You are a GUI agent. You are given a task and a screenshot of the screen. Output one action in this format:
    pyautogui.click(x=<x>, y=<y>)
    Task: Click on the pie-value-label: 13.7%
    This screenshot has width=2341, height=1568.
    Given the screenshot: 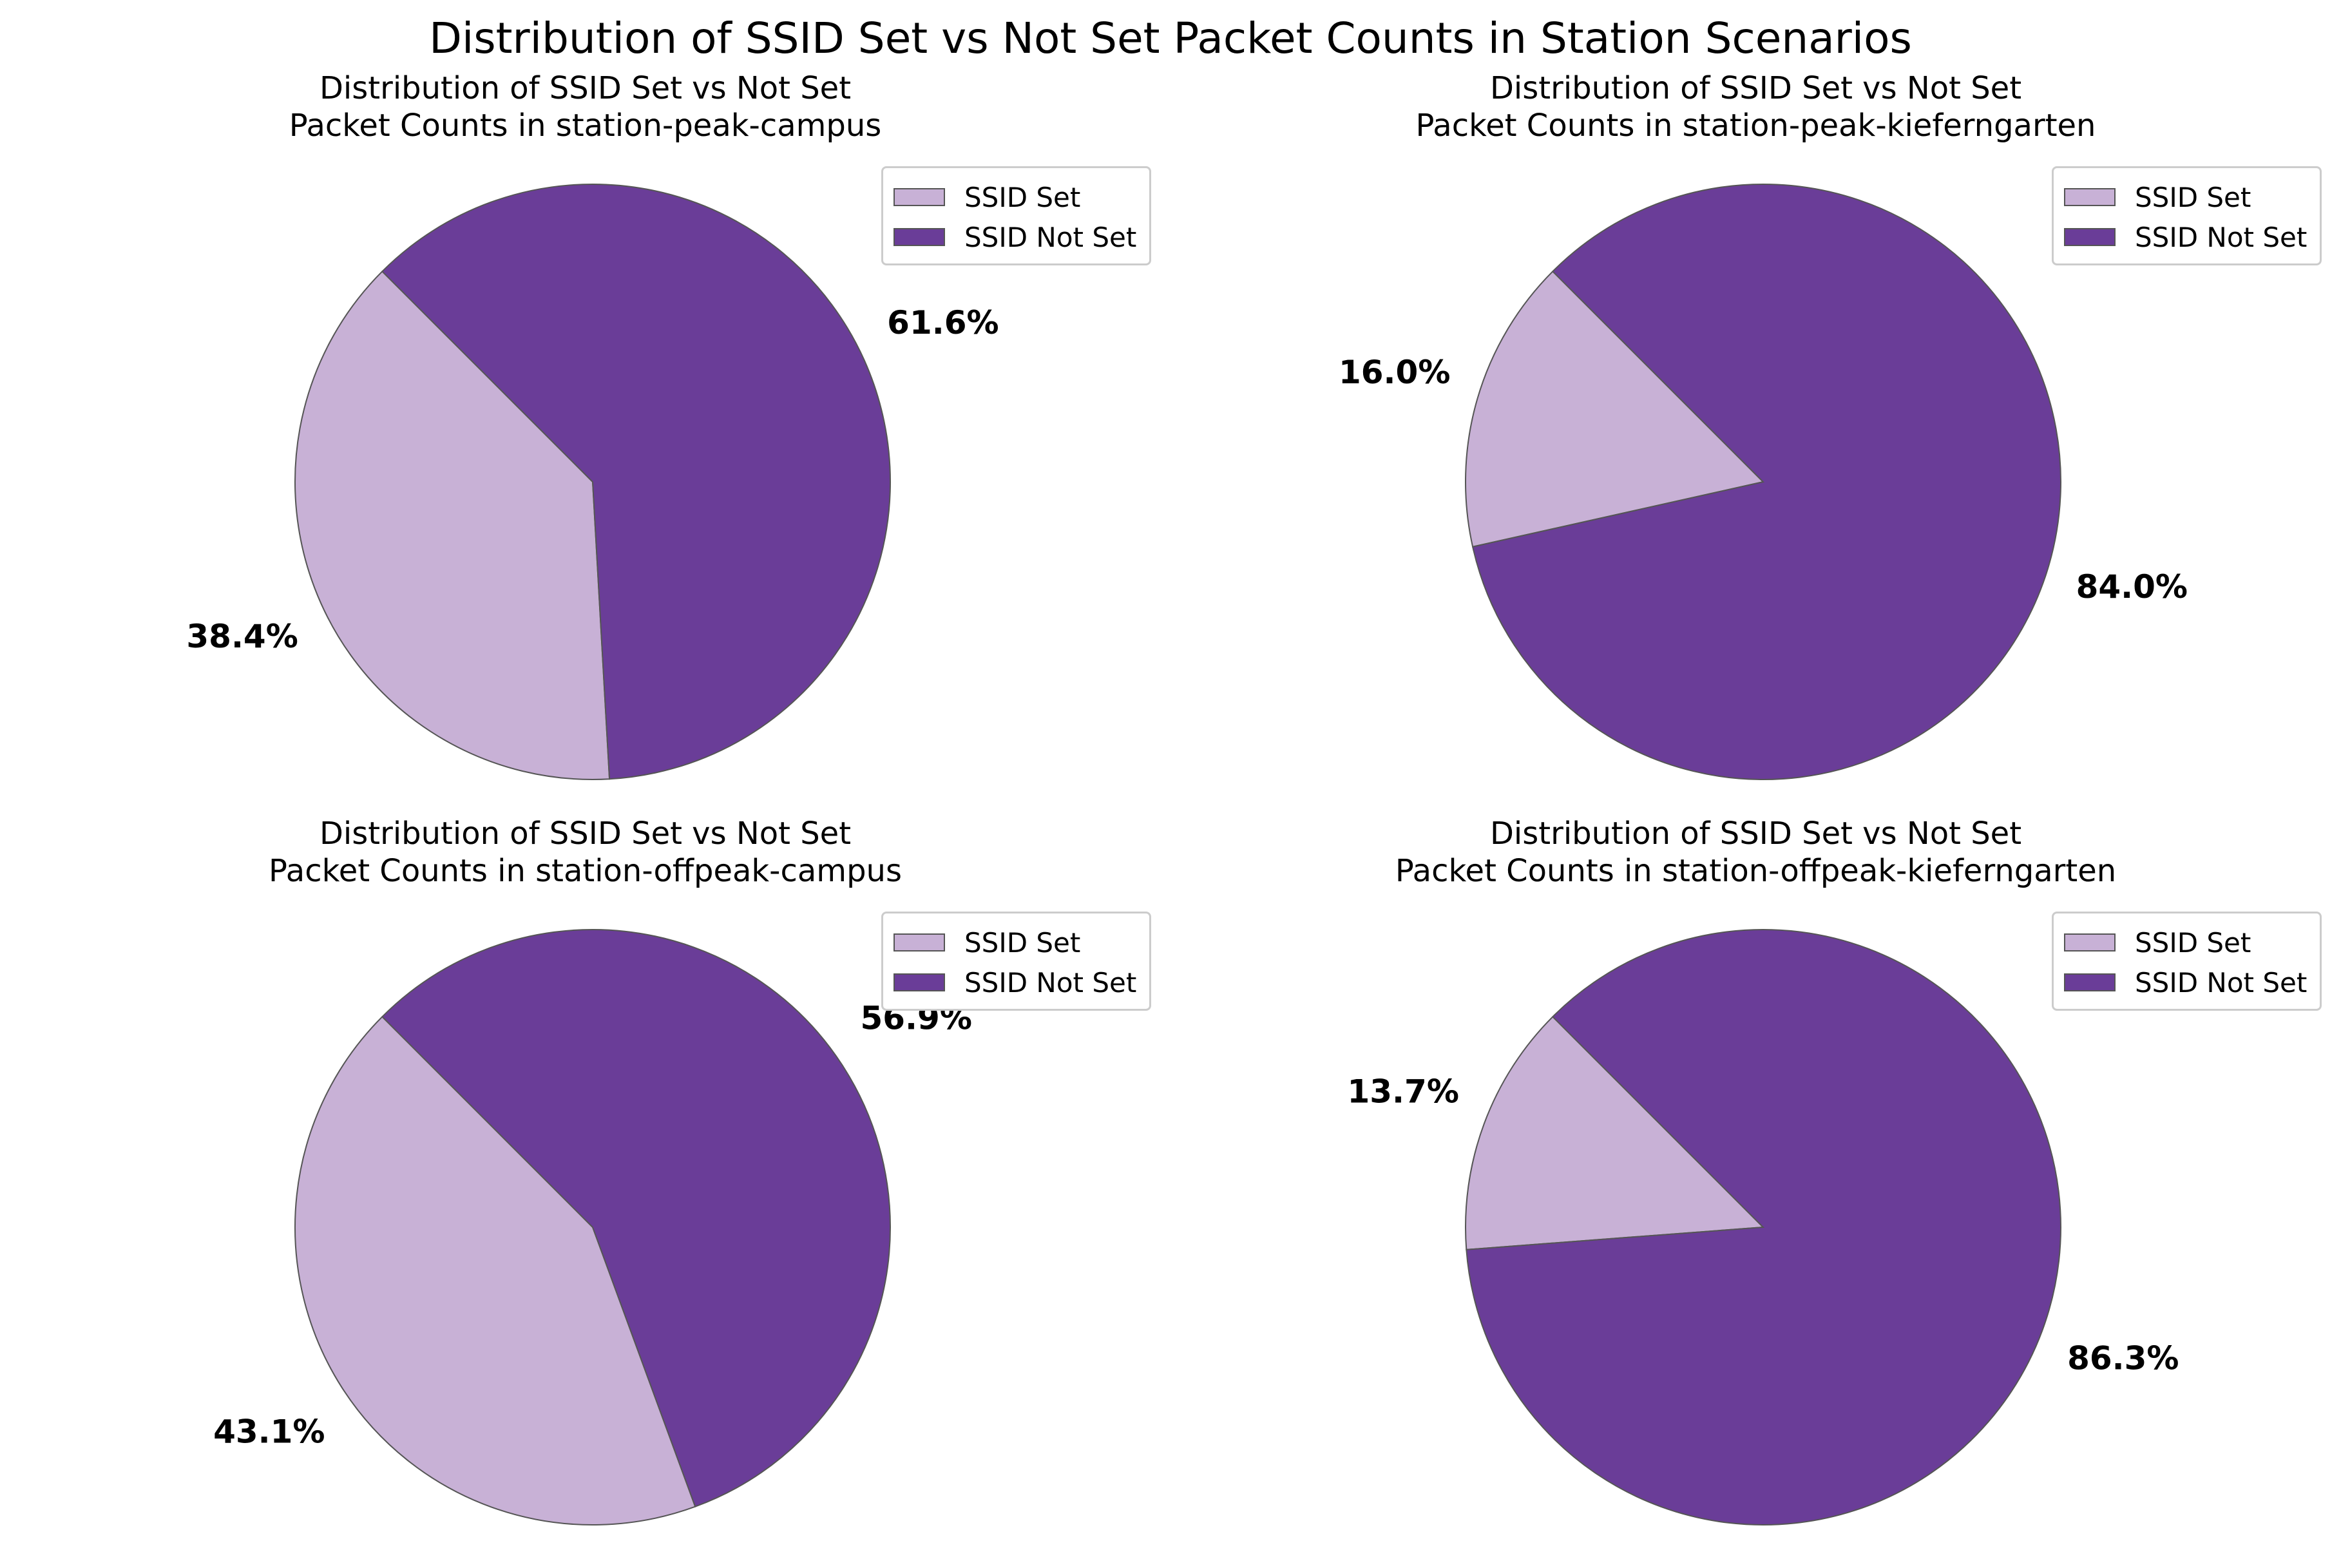 What is the action you would take?
    pyautogui.click(x=1402, y=1092)
    